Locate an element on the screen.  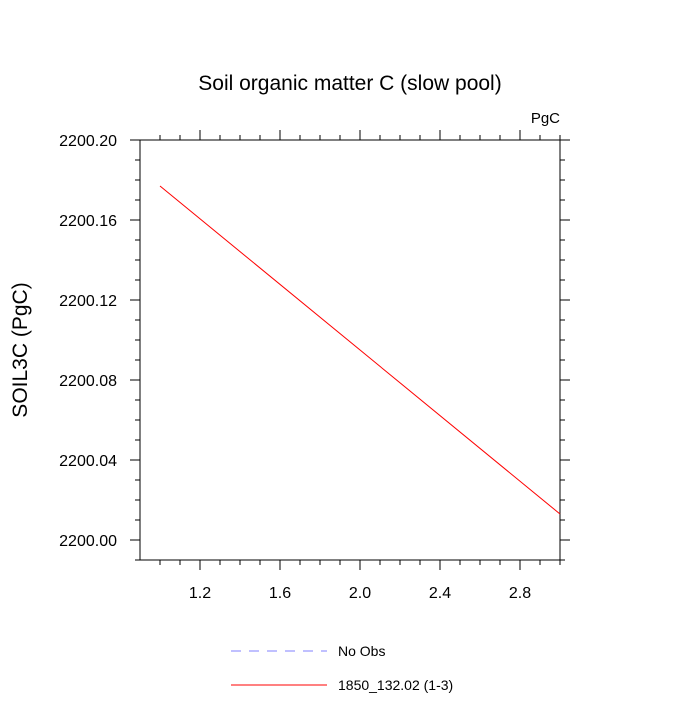
units-label: PgC is located at coordinates (545, 118).